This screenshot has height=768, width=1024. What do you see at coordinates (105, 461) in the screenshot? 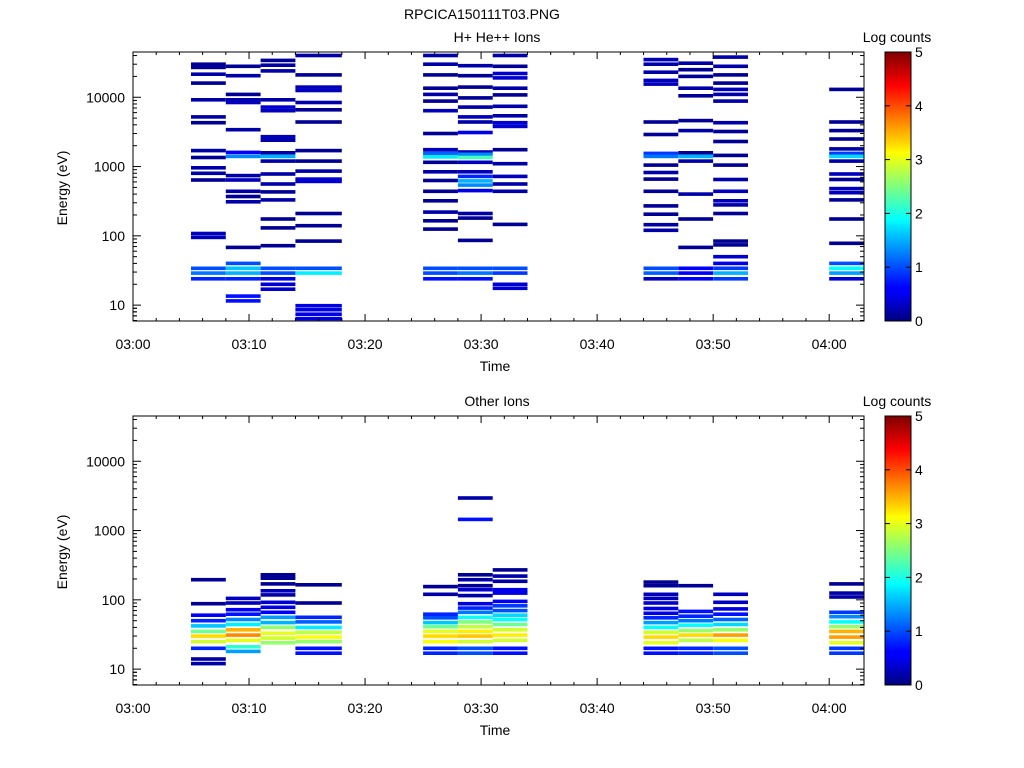
I see `y-tick-label: 10000` at bounding box center [105, 461].